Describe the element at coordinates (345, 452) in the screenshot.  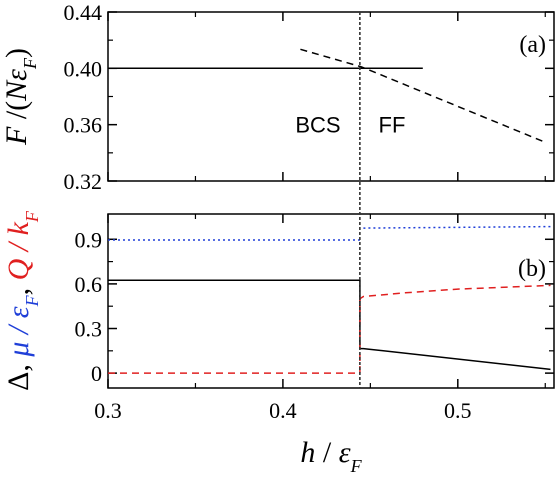
I see `label-part: ε` at that location.